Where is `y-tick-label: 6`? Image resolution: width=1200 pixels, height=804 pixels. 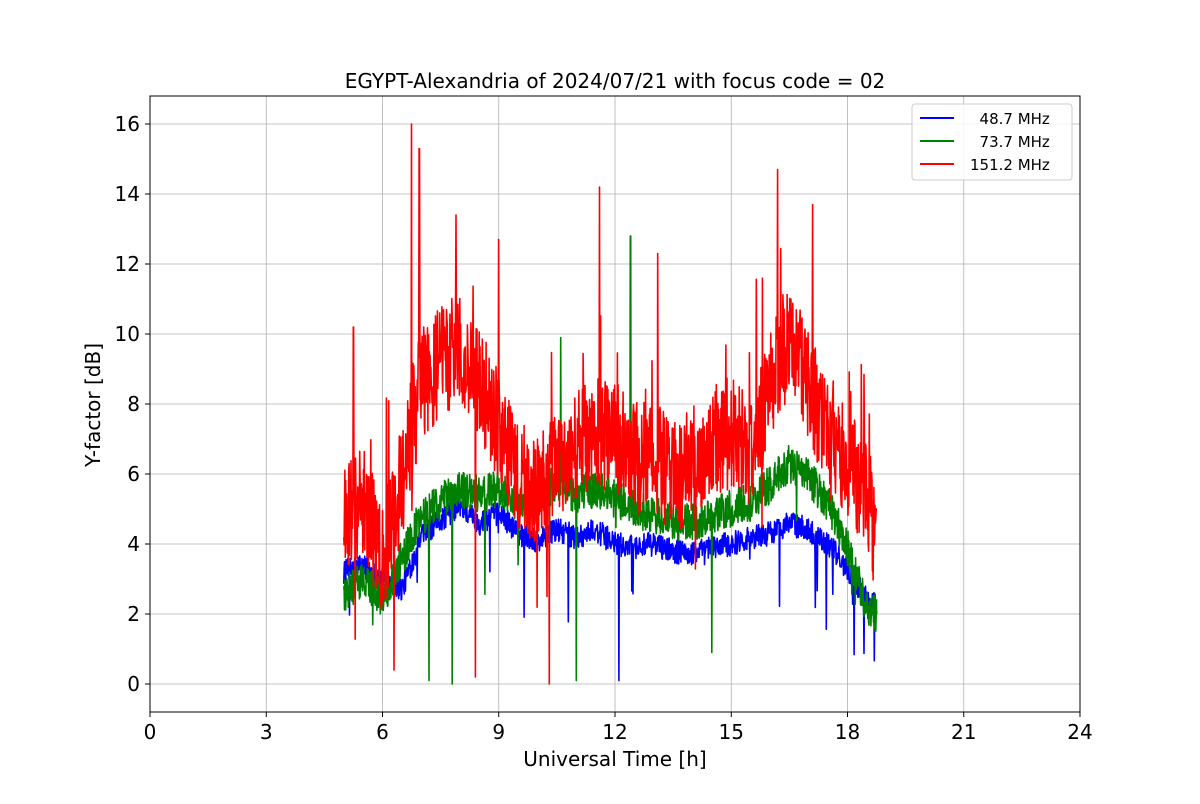
y-tick-label: 6 is located at coordinates (133, 474).